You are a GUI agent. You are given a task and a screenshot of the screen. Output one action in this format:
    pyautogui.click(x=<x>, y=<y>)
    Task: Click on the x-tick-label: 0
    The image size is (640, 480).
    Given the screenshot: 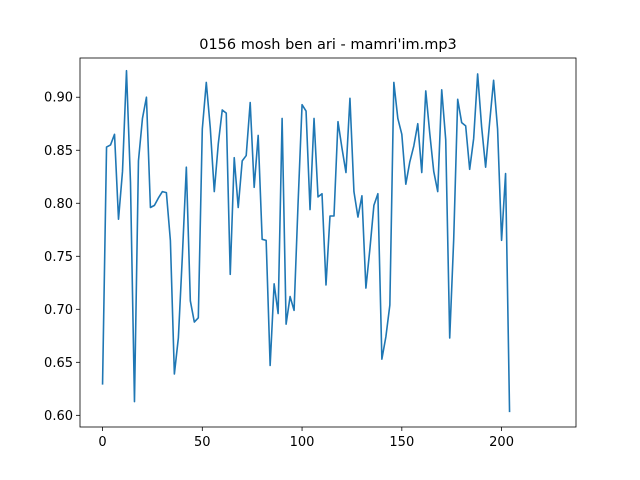 What is the action you would take?
    pyautogui.click(x=102, y=442)
    